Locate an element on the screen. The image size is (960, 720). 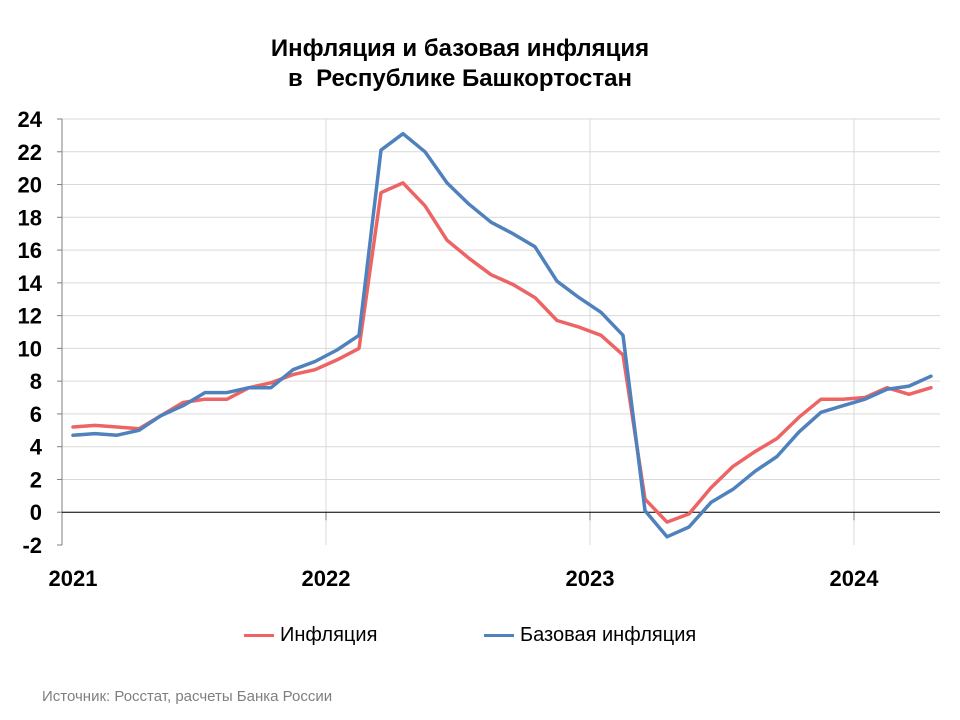
y-tick-label: 8 is located at coordinates (36, 381).